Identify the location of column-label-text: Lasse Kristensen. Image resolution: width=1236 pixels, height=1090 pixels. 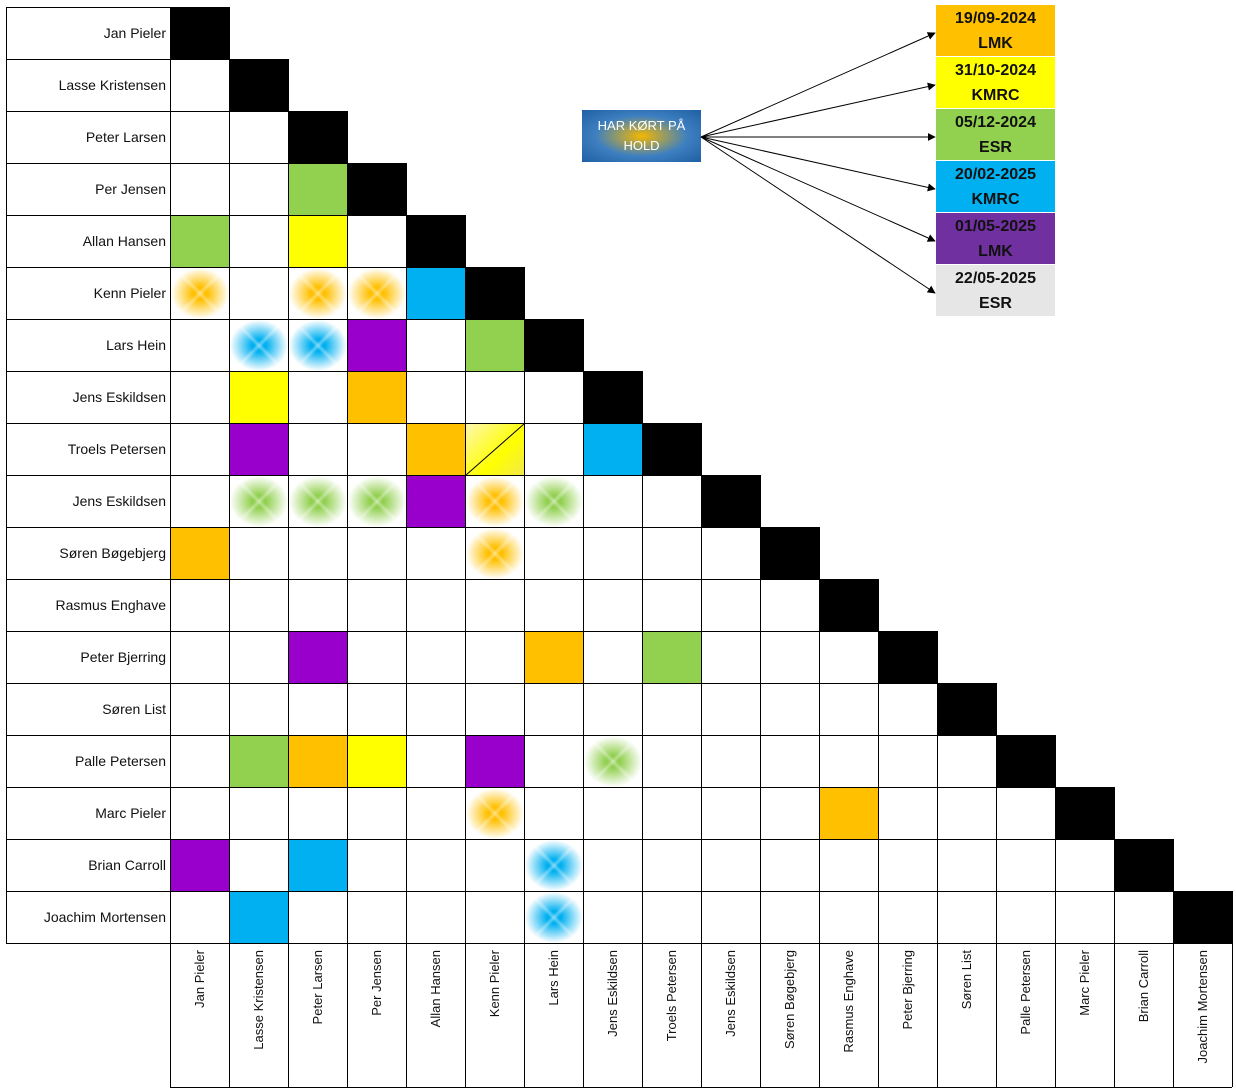
(258, 1000).